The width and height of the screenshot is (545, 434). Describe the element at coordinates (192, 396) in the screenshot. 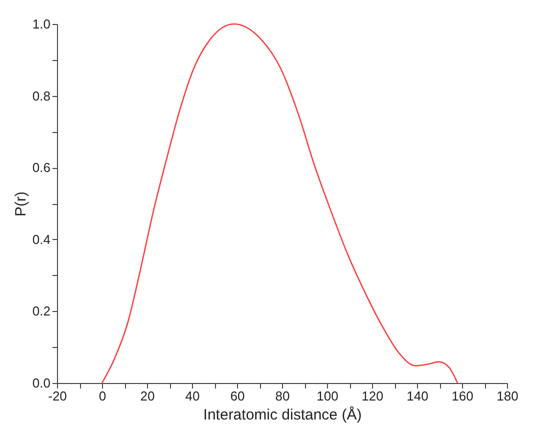

I see `x-tick-label: 40` at that location.